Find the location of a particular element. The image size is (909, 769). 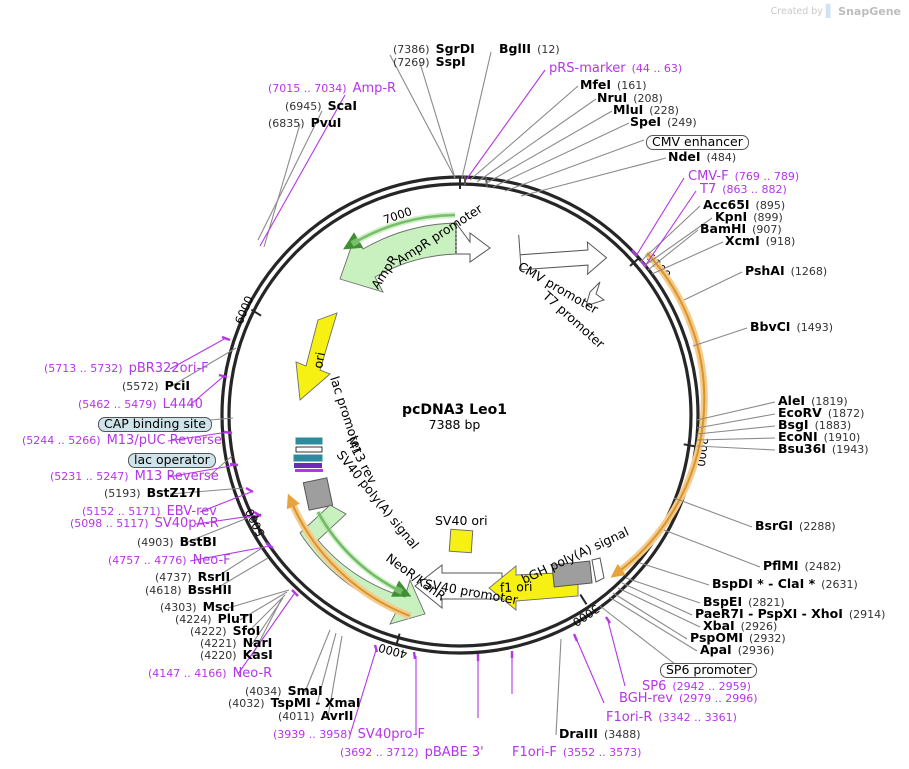

enzyme-label-smai: (4034) SmaI is located at coordinates (284, 691).